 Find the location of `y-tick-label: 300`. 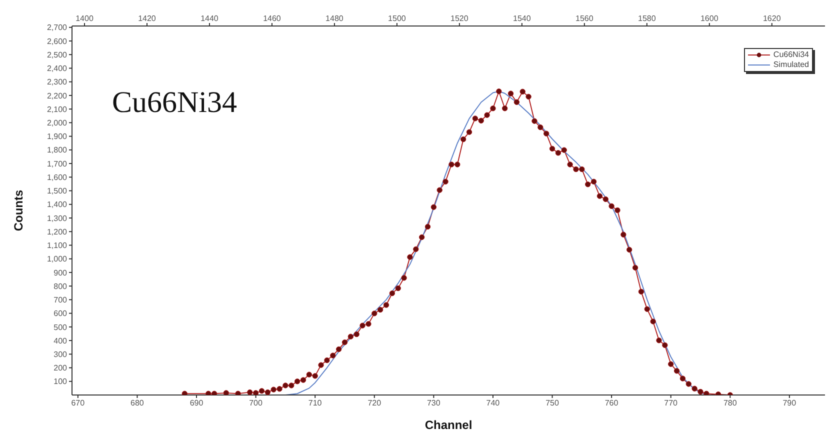

y-tick-label: 300 is located at coordinates (61, 354).